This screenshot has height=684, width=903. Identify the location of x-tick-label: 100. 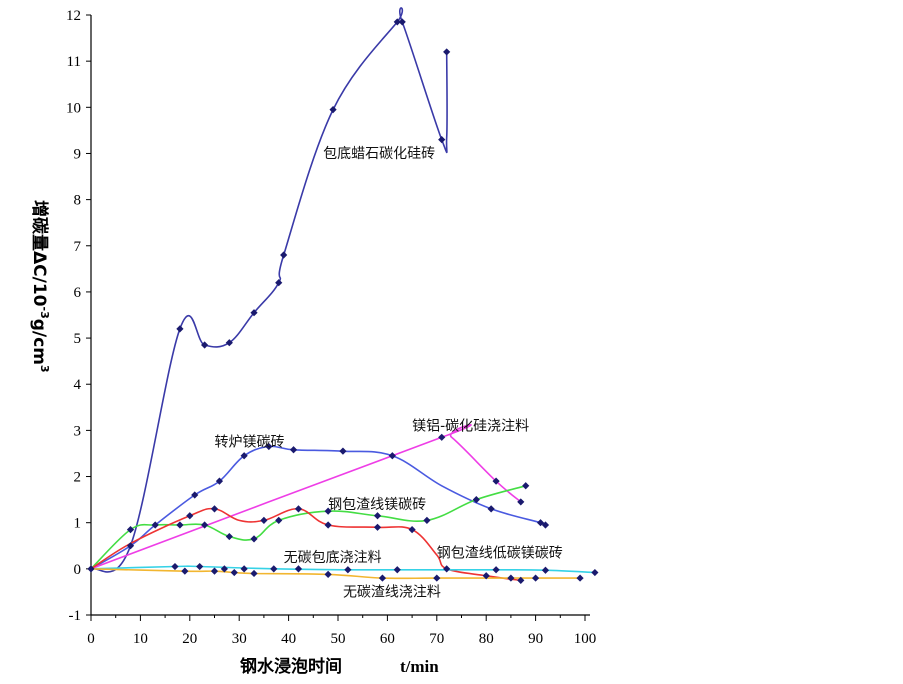
(585, 639).